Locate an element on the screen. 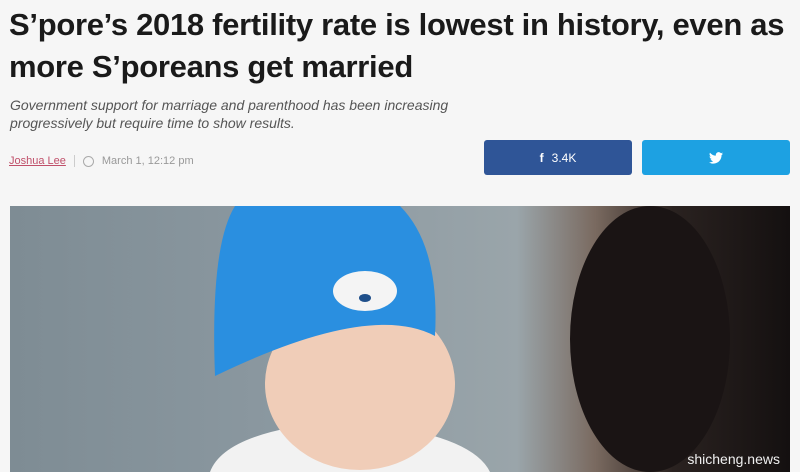 This screenshot has height=472, width=800. clock-icon is located at coordinates (88, 161).